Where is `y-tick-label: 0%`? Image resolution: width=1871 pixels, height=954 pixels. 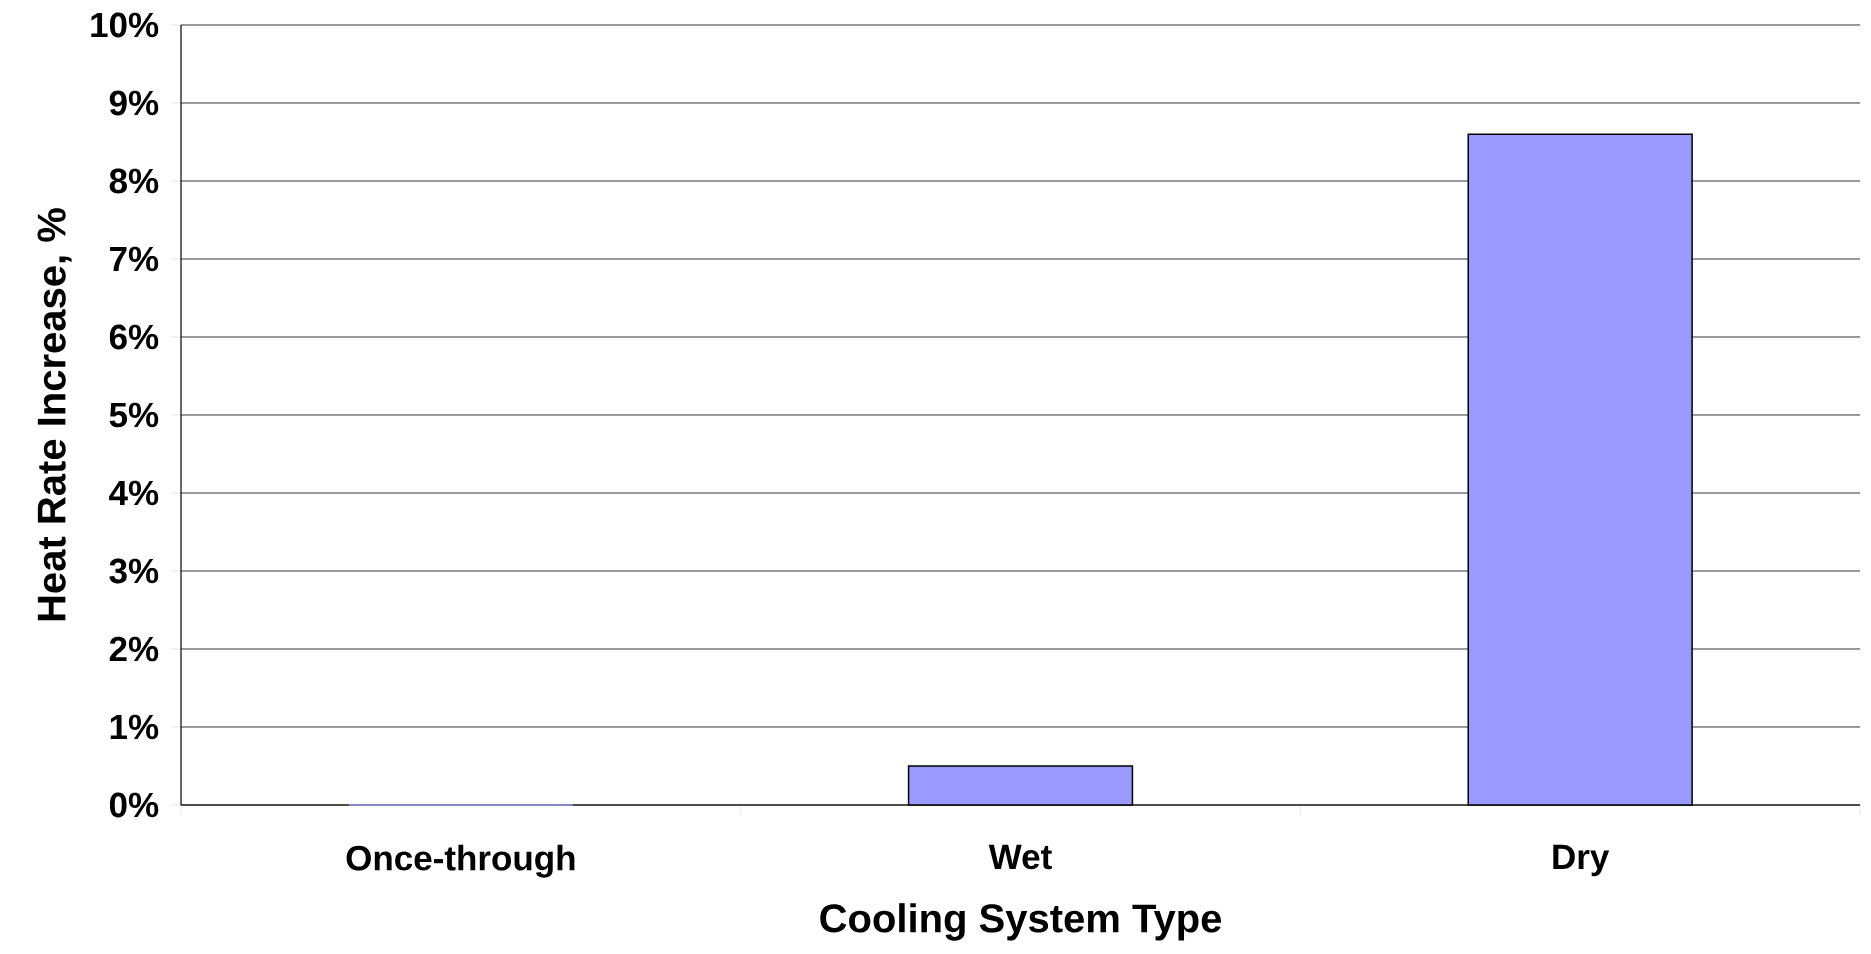 y-tick-label: 0% is located at coordinates (134, 805).